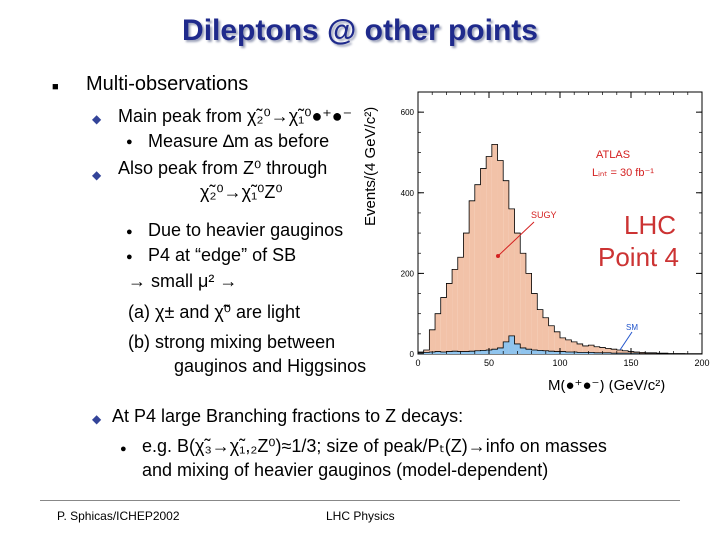  What do you see at coordinates (167, 84) in the screenshot?
I see `bullet-main: Multi-observations` at bounding box center [167, 84].